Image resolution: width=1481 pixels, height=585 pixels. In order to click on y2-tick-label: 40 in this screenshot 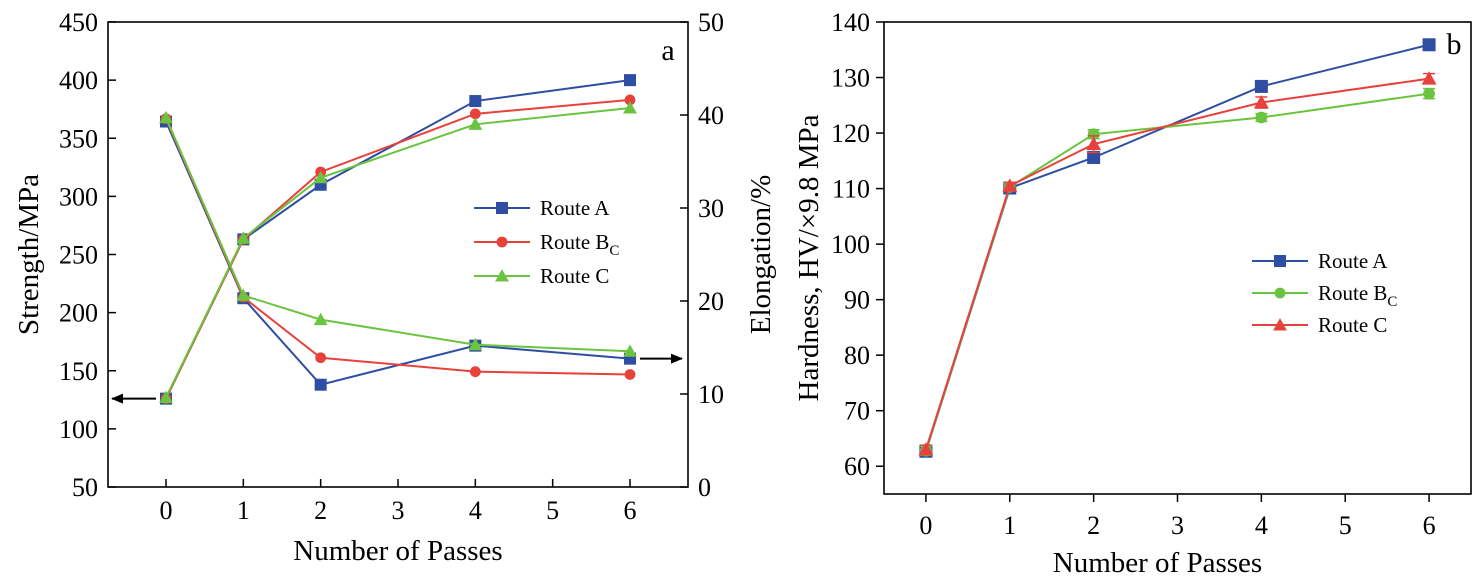, I will do `click(711, 115)`.